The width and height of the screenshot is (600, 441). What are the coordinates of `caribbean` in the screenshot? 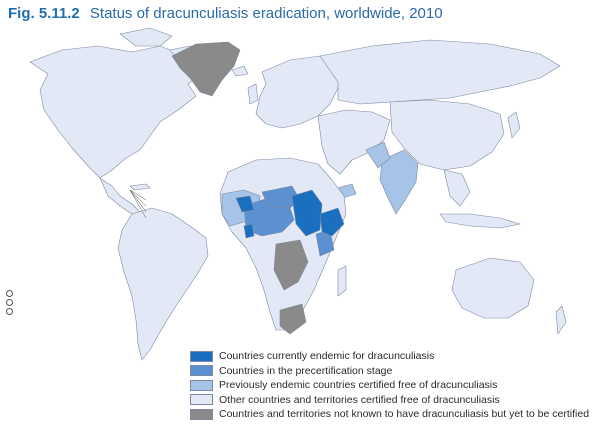 It's located at (140, 187).